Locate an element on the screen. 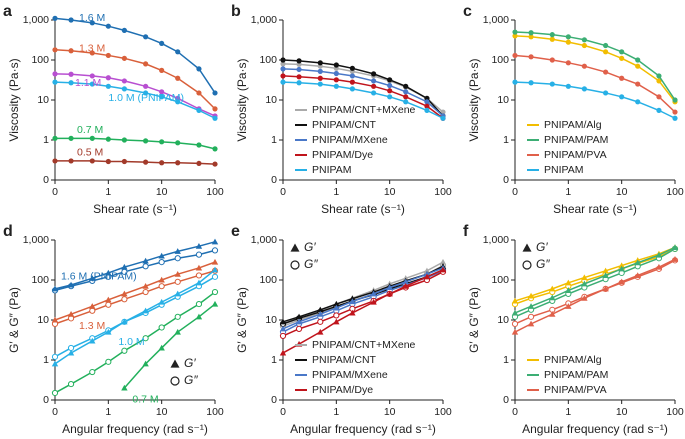 The image size is (685, 439). legend-marker is located at coordinates (175, 363).